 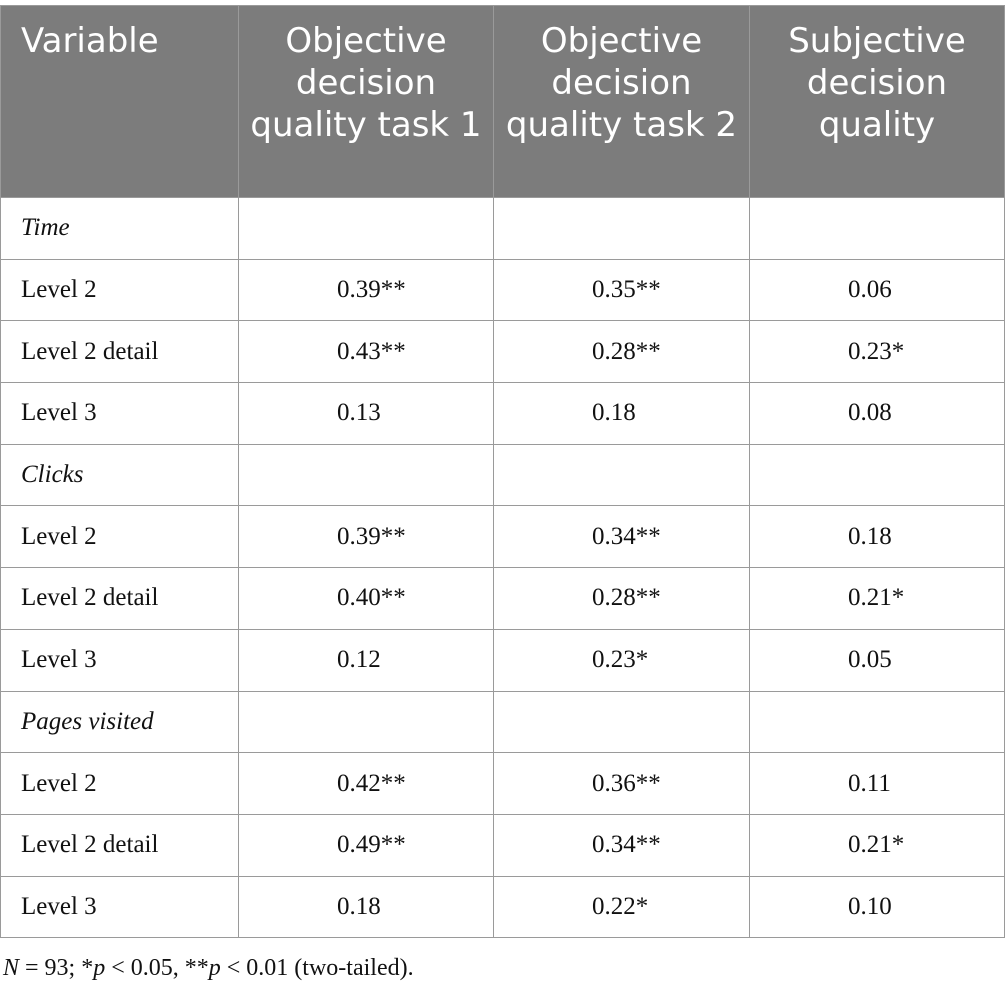 What do you see at coordinates (99, 968) in the screenshot?
I see `footnote-p1-symbol: p` at bounding box center [99, 968].